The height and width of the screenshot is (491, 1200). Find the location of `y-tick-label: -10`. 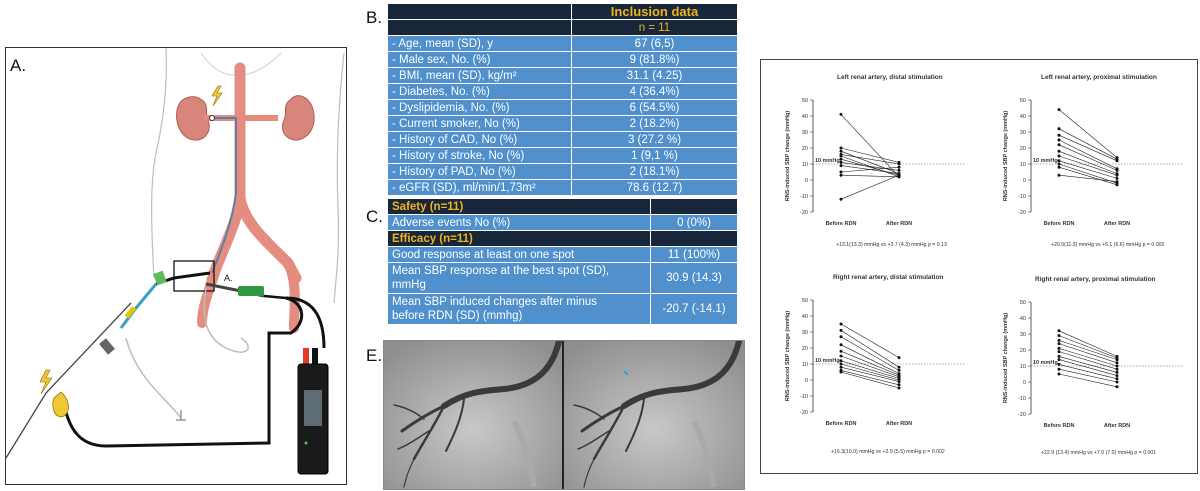

y-tick-label: -10 is located at coordinates (804, 397).